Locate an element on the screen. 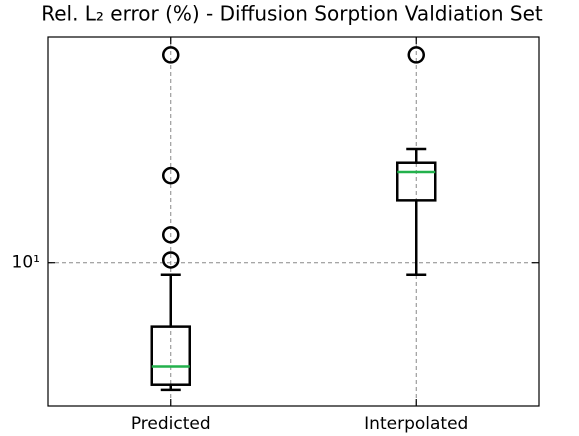 This screenshot has width=579, height=436. x-tick-label: Predicted is located at coordinates (171, 424).